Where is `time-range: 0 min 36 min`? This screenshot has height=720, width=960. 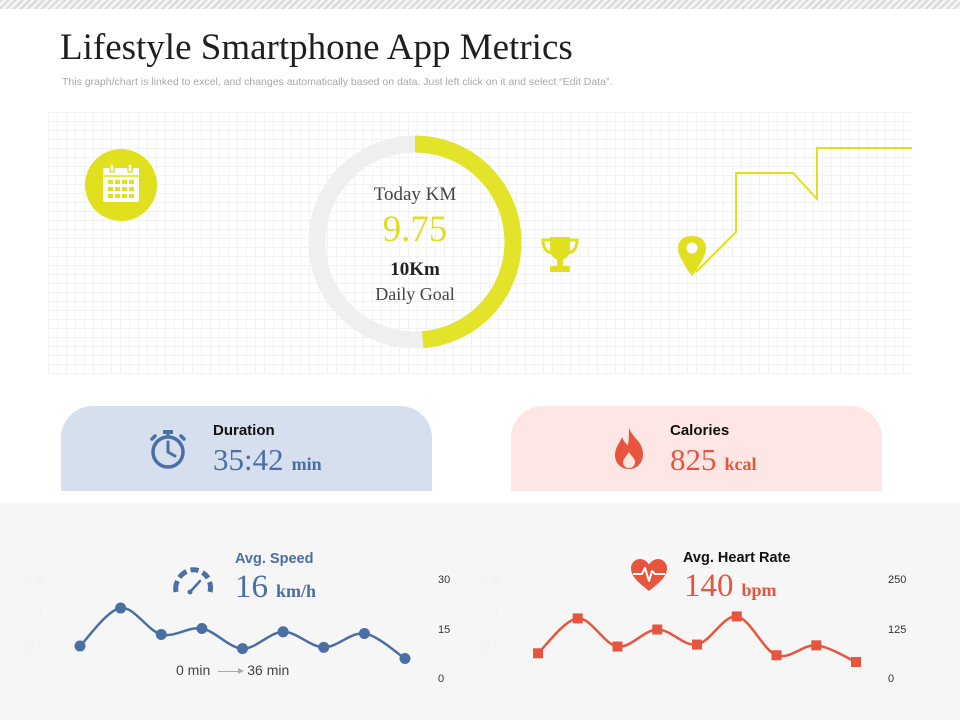 time-range: 0 min 36 min is located at coordinates (232, 670).